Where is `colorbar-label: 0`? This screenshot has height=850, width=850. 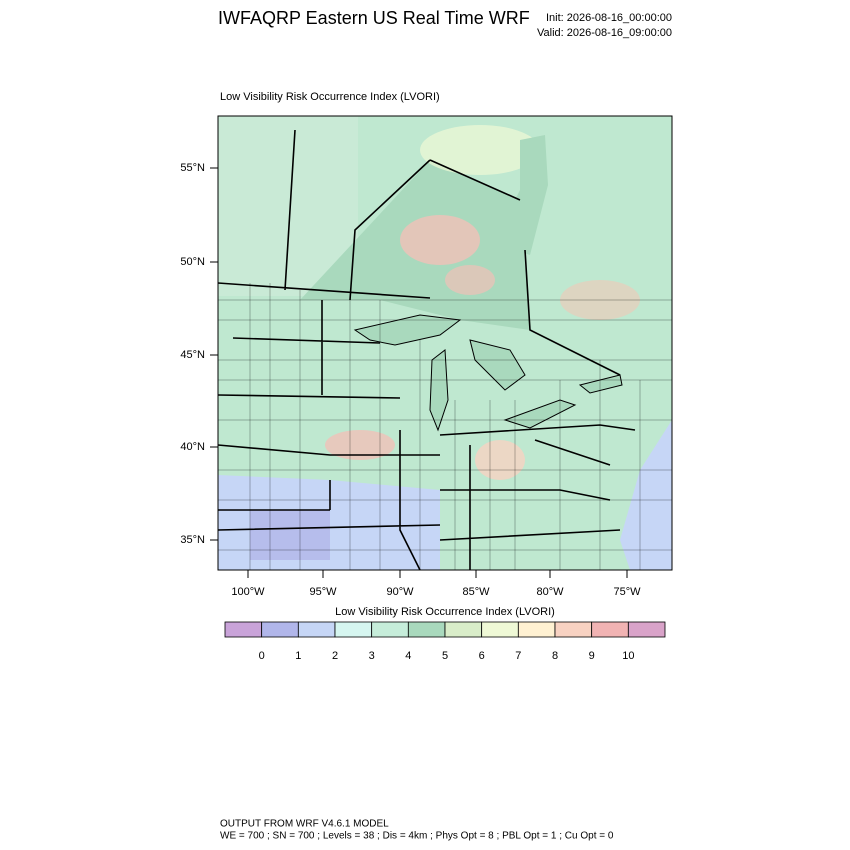 colorbar-label: 0 is located at coordinates (262, 656).